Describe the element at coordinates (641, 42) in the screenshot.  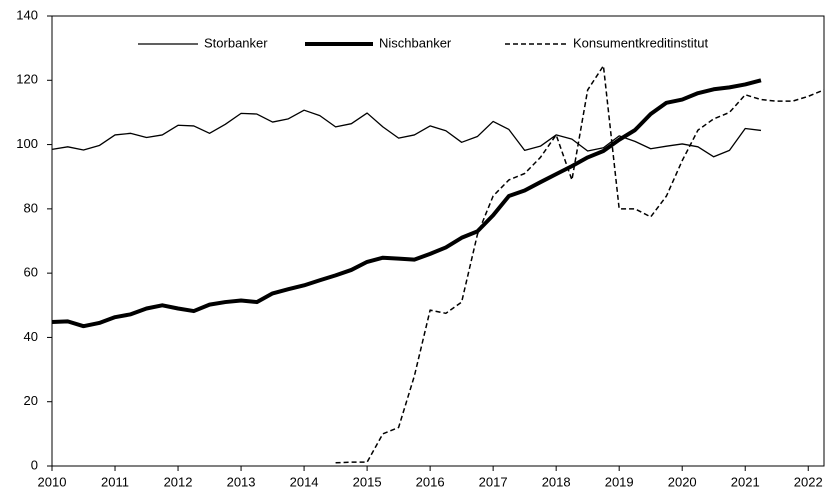
I see `legend-label: Konsumentkreditinstitut` at that location.